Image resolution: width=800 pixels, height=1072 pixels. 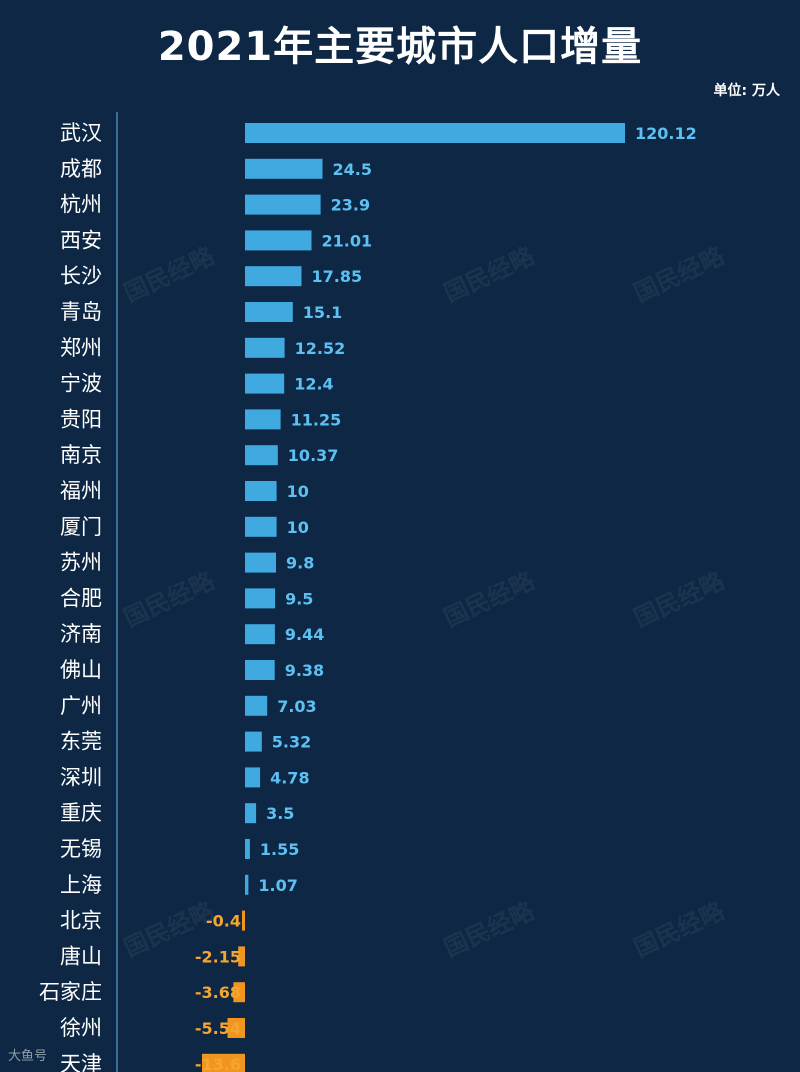 I want to click on bar-福州, so click(x=261, y=491).